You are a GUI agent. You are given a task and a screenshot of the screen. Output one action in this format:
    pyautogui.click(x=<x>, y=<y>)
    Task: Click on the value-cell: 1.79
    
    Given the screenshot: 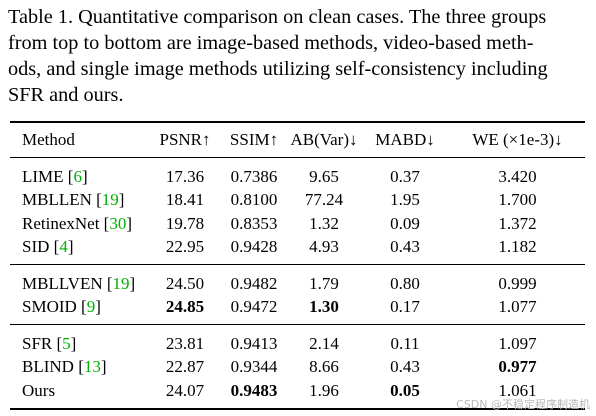 What is the action you would take?
    pyautogui.click(x=324, y=283)
    